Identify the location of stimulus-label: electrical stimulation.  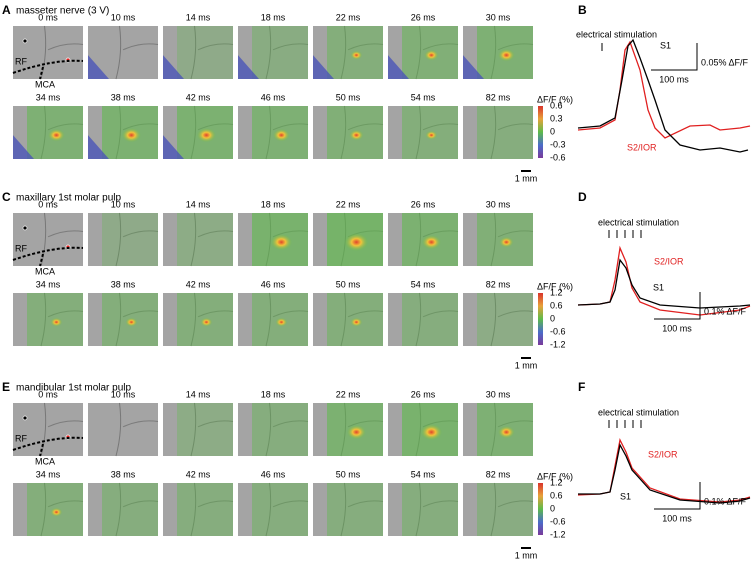
(638, 222).